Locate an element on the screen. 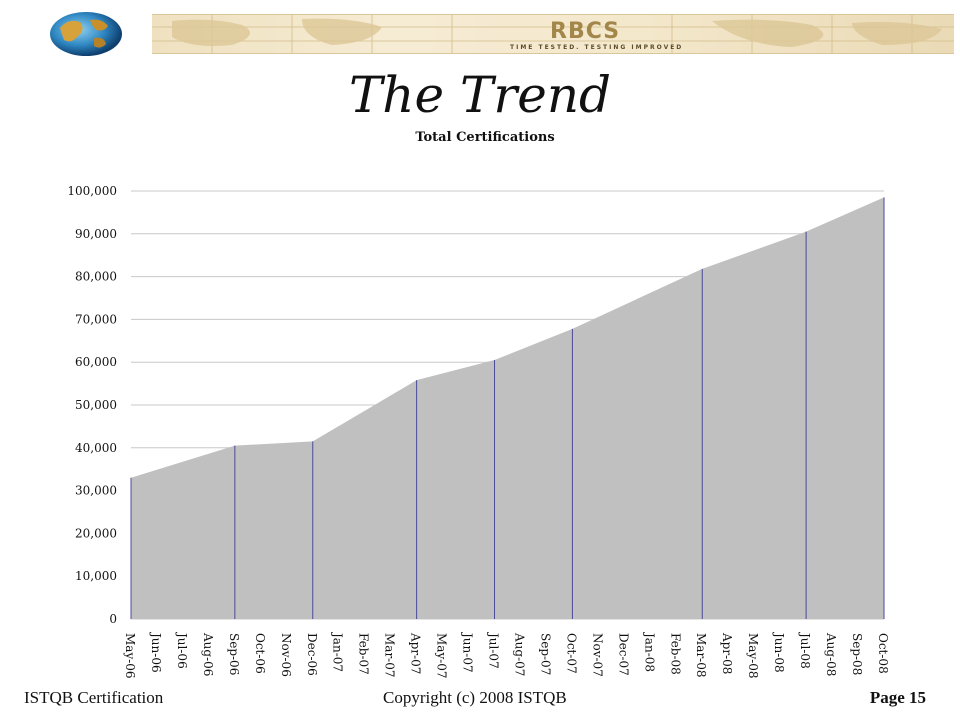 The height and width of the screenshot is (720, 960). x-tick-label: Nov-07 is located at coordinates (597, 655).